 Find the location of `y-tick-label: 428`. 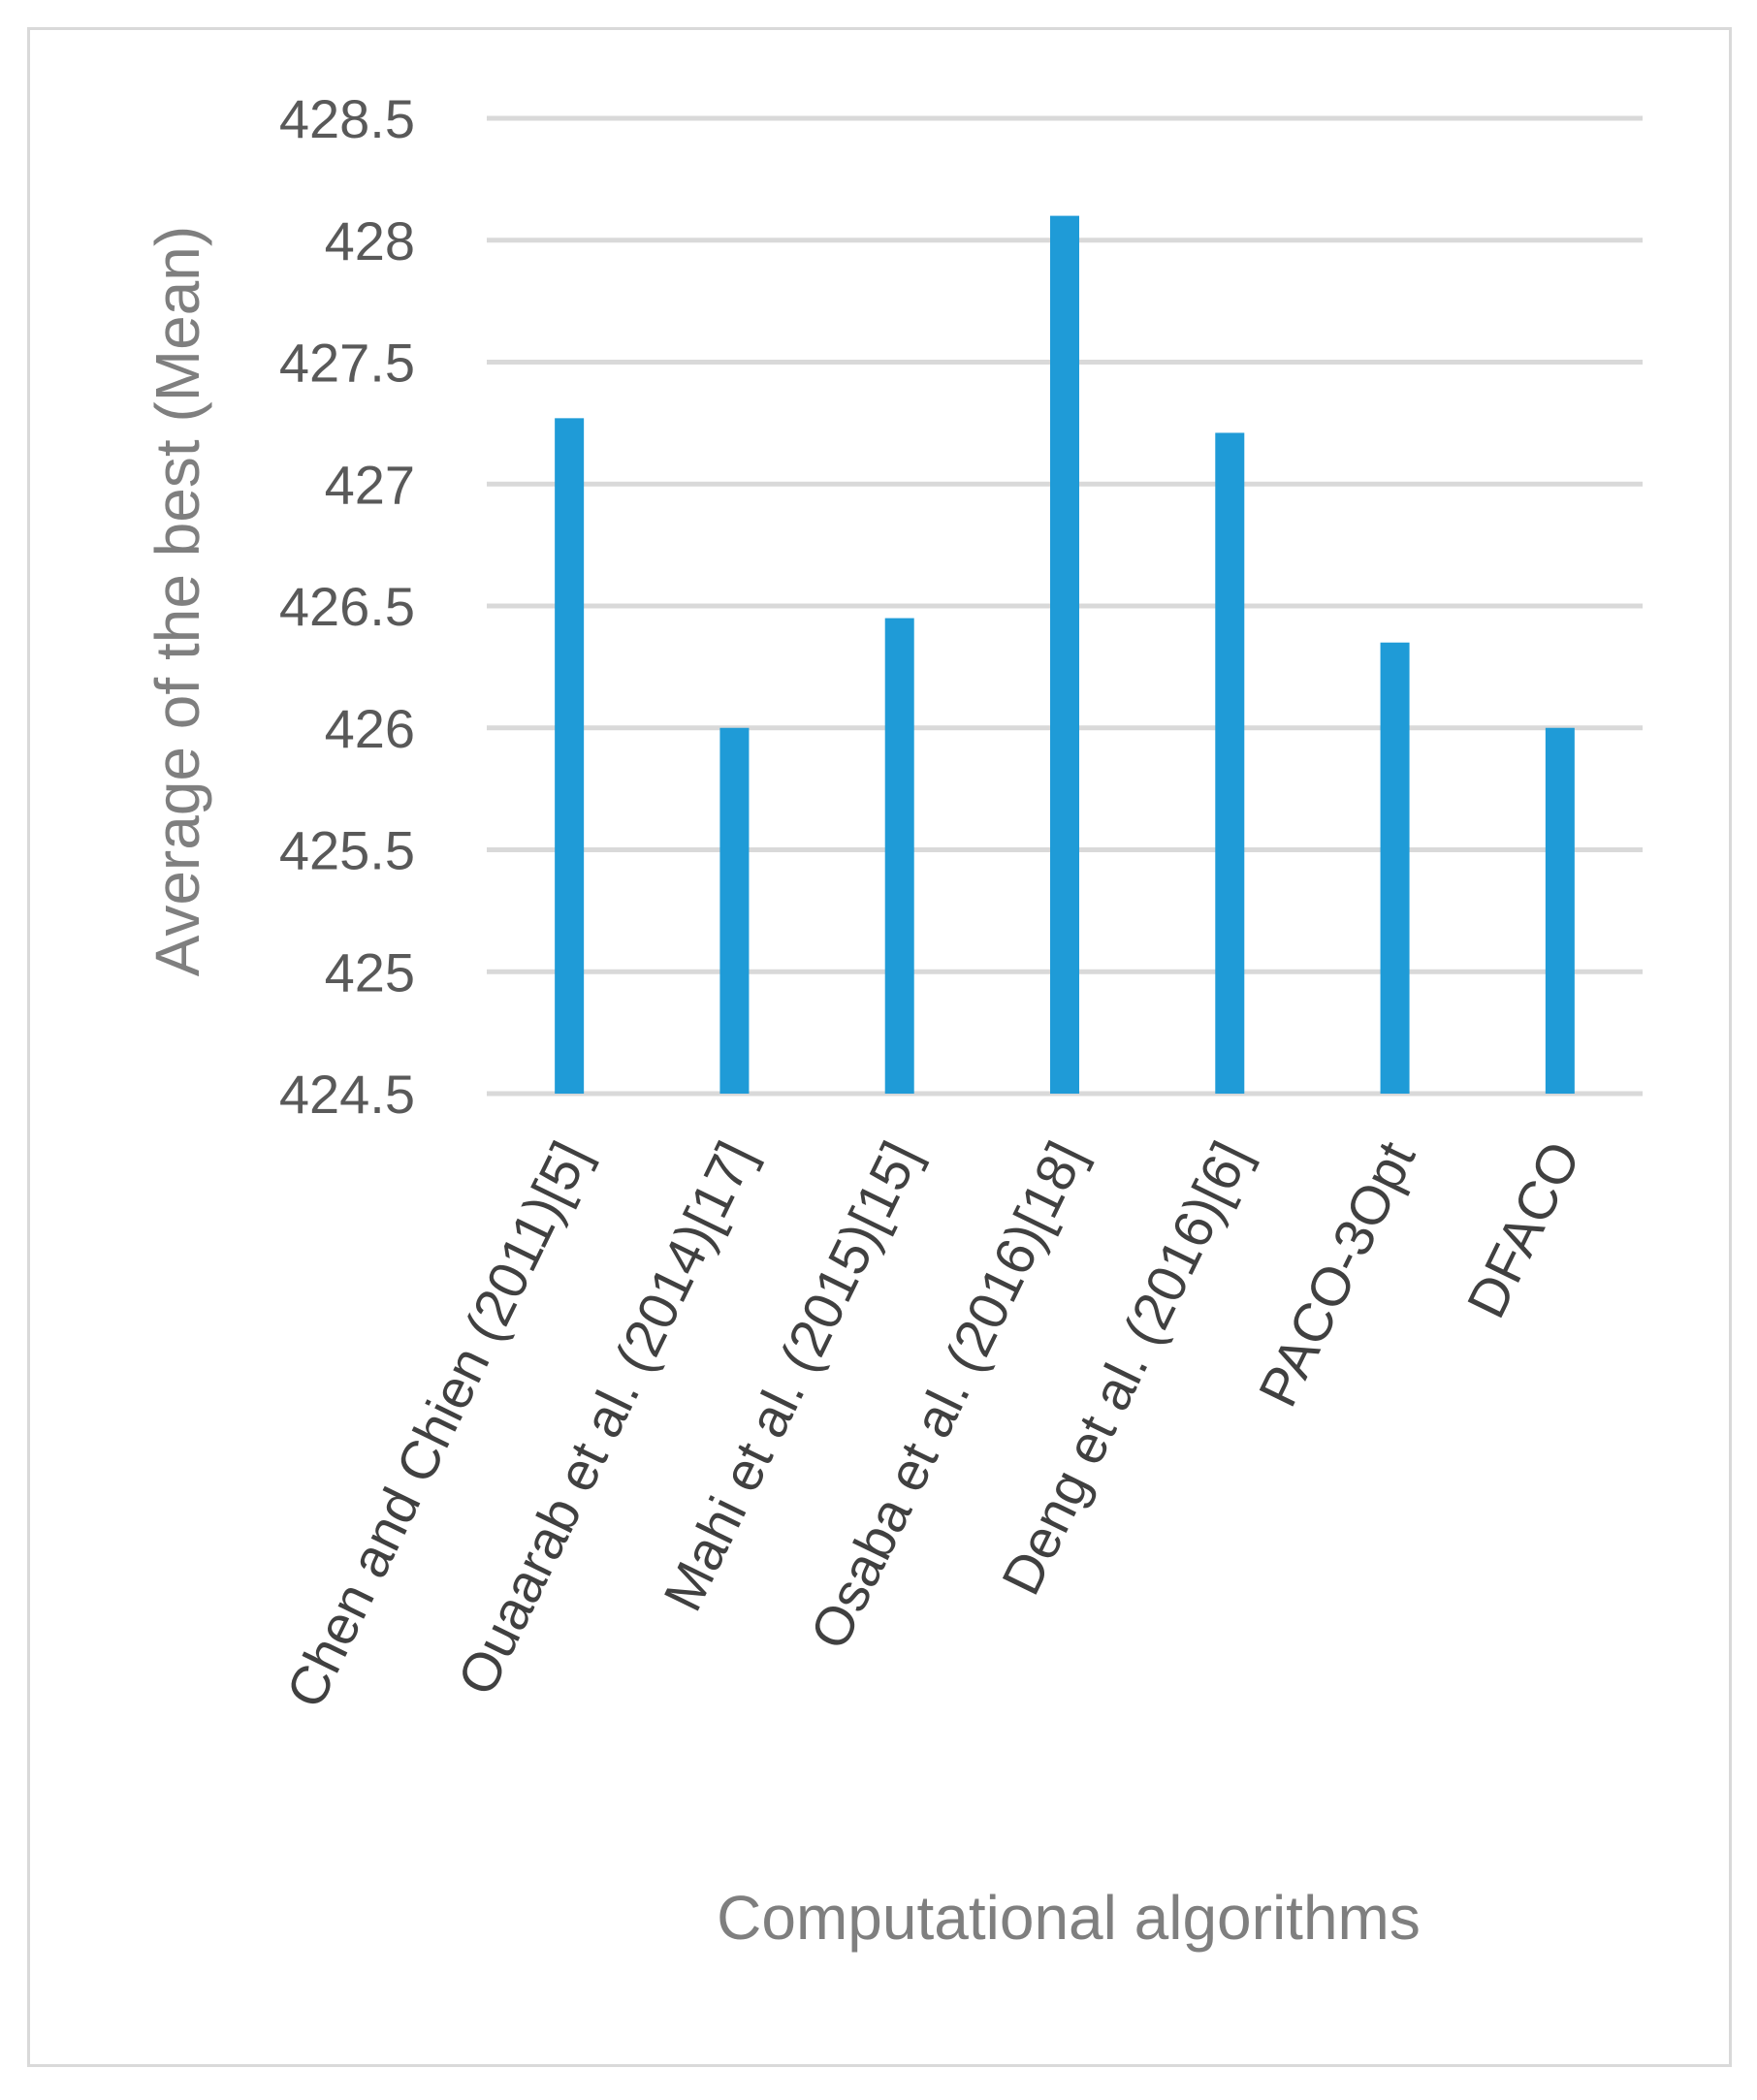

y-tick-label: 428 is located at coordinates (370, 240).